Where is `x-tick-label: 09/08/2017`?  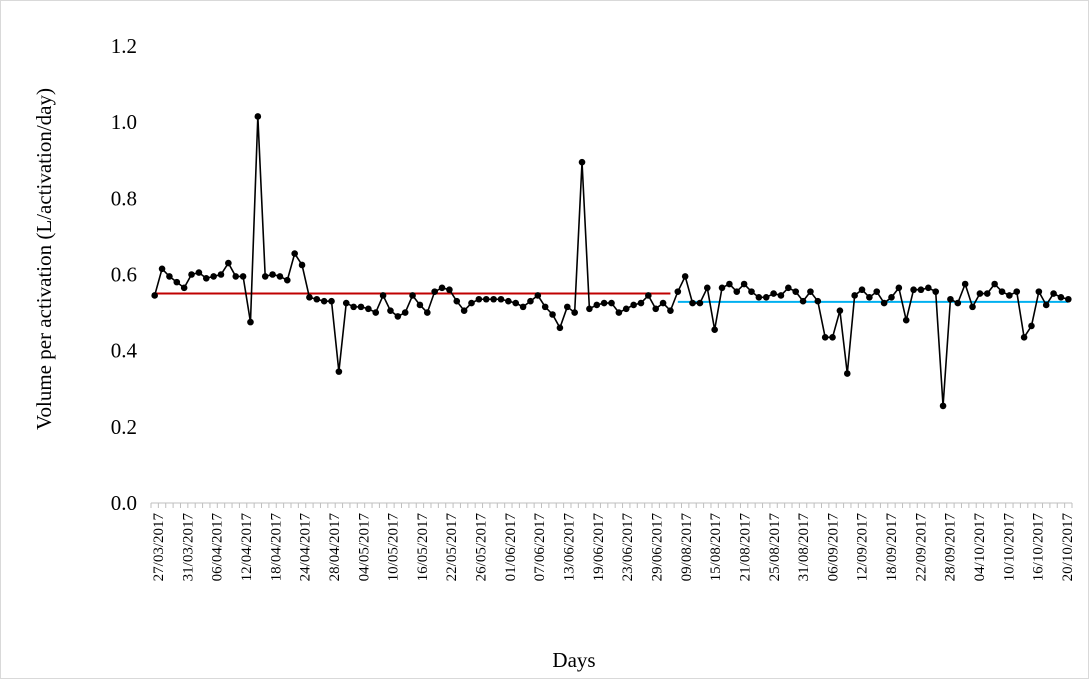 x-tick-label: 09/08/2017 is located at coordinates (687, 547).